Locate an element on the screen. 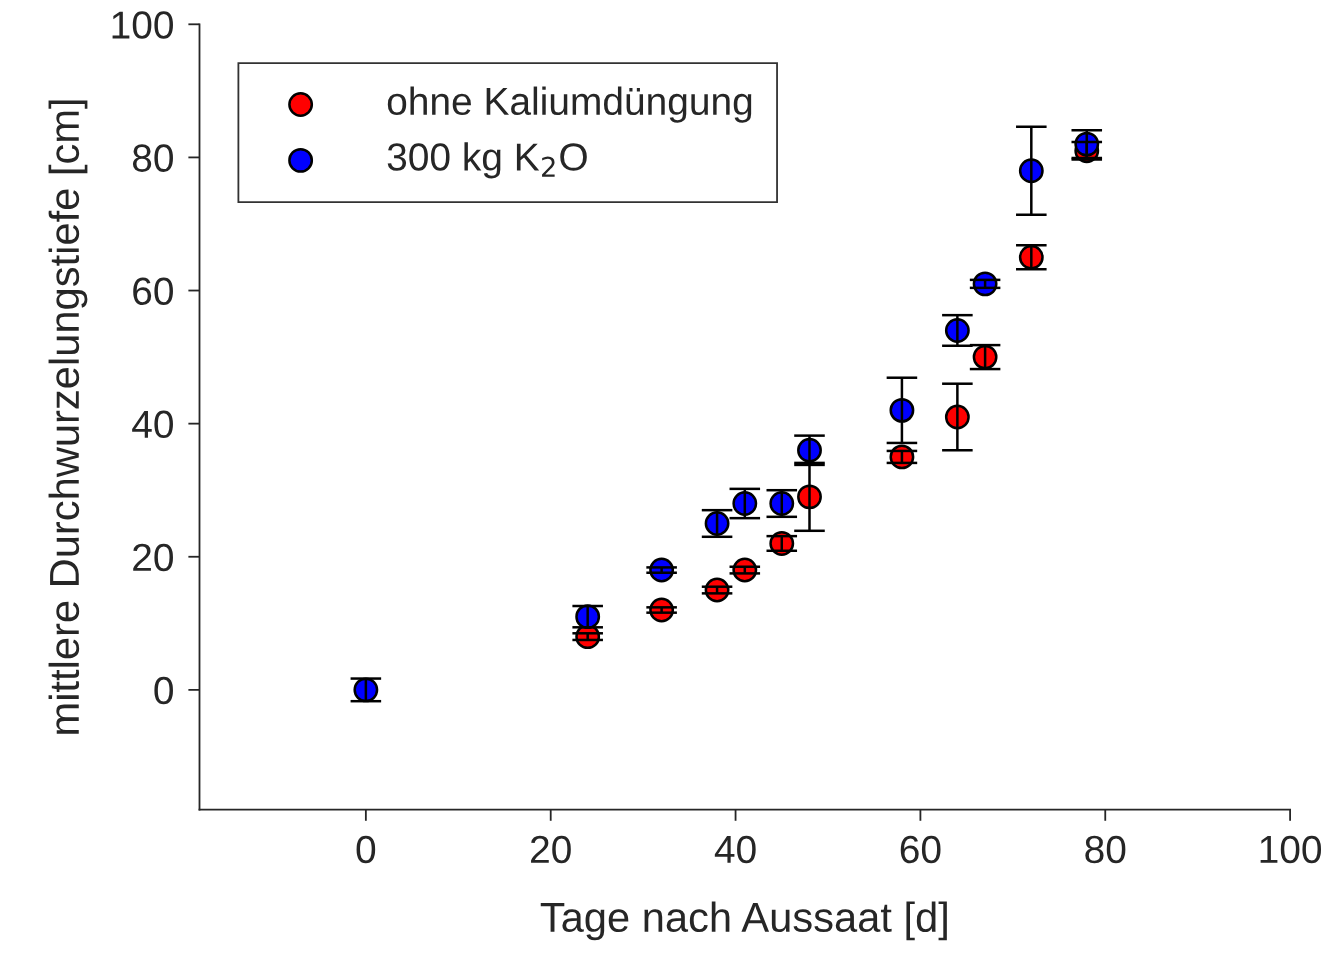 The height and width of the screenshot is (972, 1330). x-axis-title: Tage nach Aussaat [d] is located at coordinates (743, 921).